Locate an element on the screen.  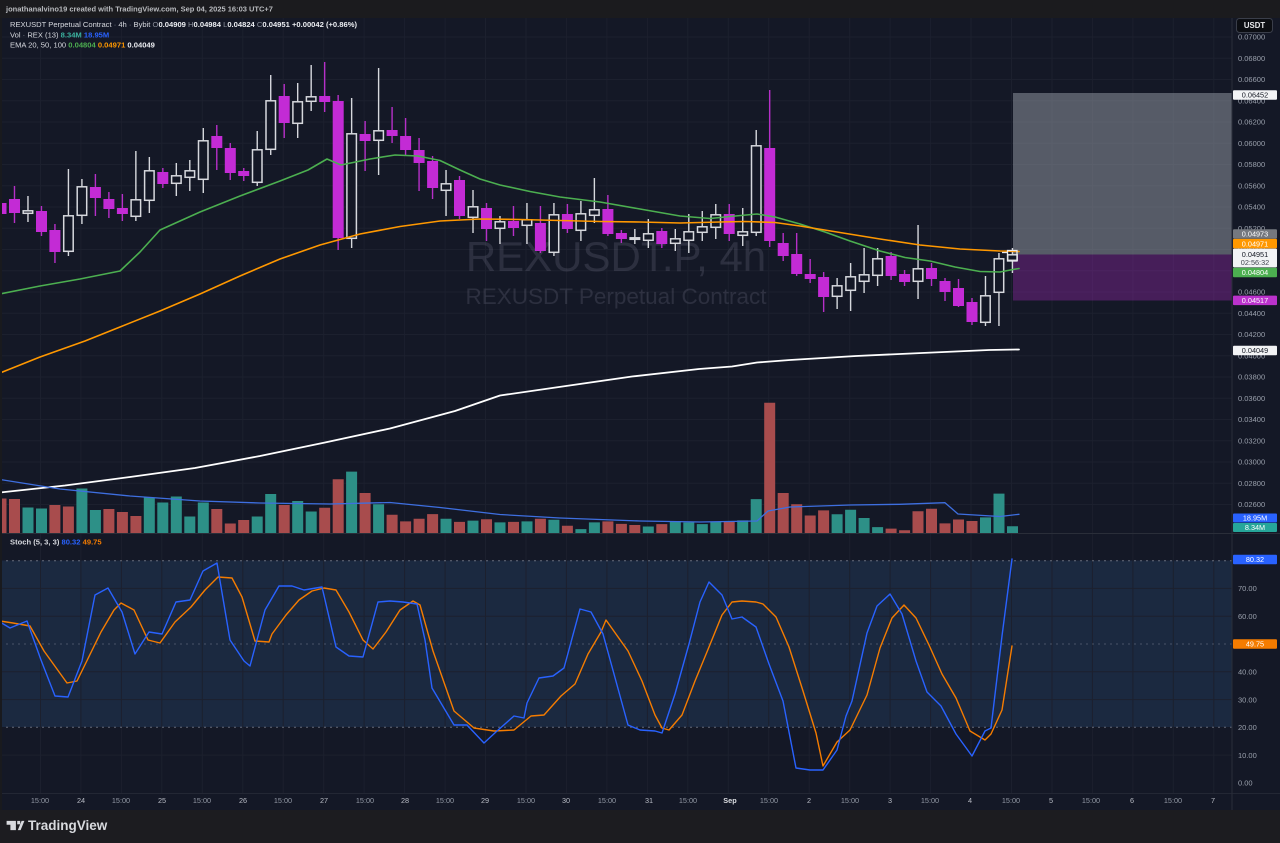
svg-text: 0.04200 is located at coordinates (1251, 334).